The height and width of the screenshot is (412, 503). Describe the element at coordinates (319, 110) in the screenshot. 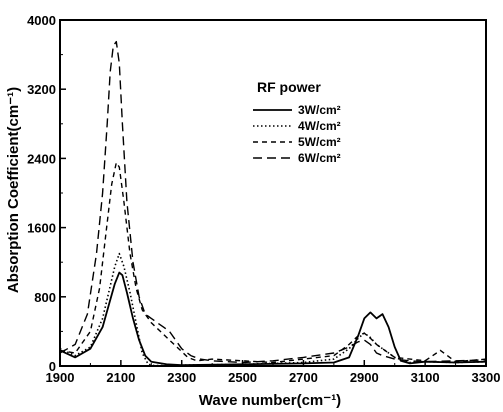

I see `legend-label: 3W/cm²` at that location.